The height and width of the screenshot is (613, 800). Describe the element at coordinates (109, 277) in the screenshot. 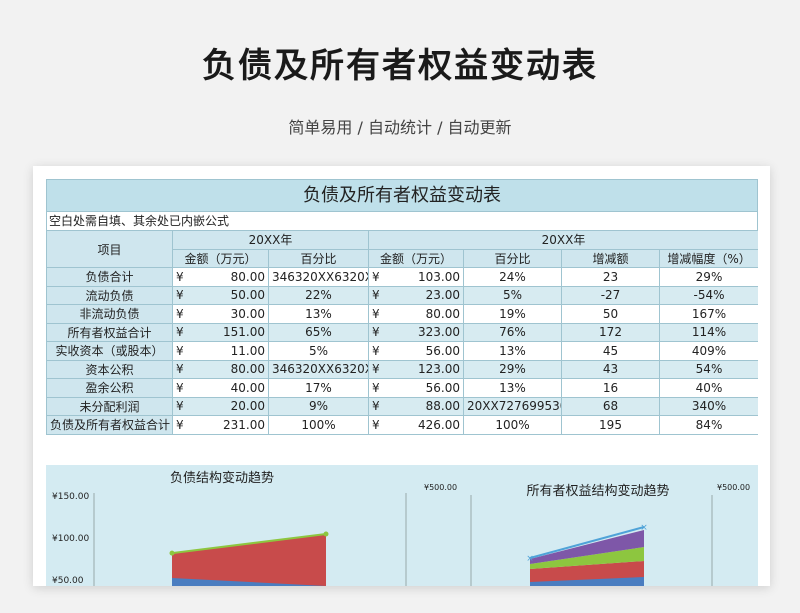

I see `row-label: 负债合计` at that location.